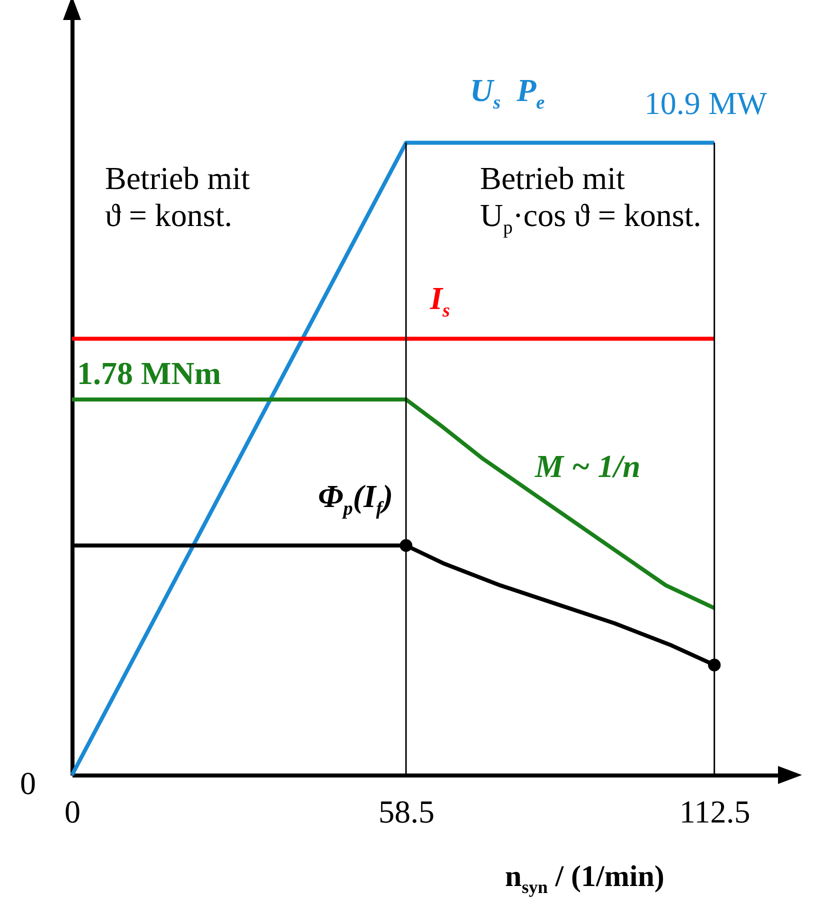 This screenshot has width=819, height=909. I want to click on annotation: Betrieb mit U$_{p}$·cos ϑ = konst., so click(591, 200).